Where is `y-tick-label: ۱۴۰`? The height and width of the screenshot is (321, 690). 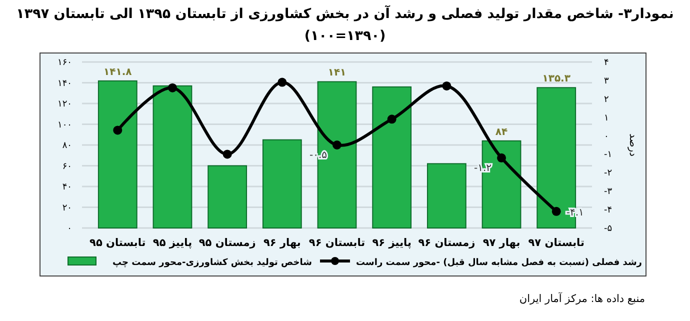
y-tick-label: ۱۴۰ is located at coordinates (64, 83).